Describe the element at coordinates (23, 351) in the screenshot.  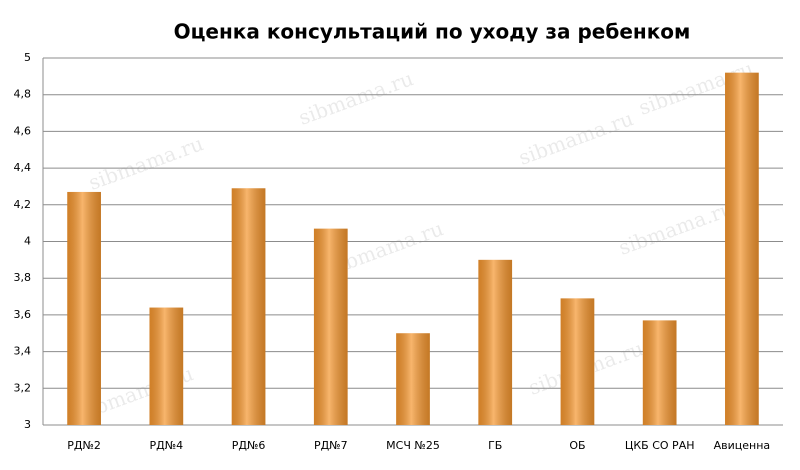
I see `y-tick-label: 3,4` at that location.